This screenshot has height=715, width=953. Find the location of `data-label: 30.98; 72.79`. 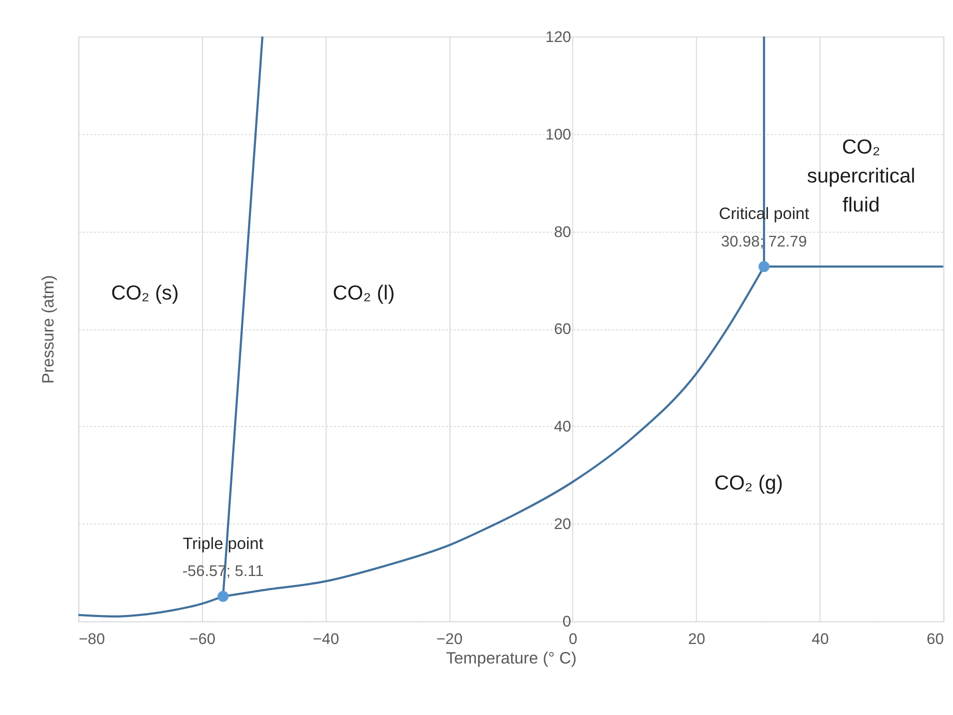

data-label: 30.98; 72.79 is located at coordinates (764, 241).